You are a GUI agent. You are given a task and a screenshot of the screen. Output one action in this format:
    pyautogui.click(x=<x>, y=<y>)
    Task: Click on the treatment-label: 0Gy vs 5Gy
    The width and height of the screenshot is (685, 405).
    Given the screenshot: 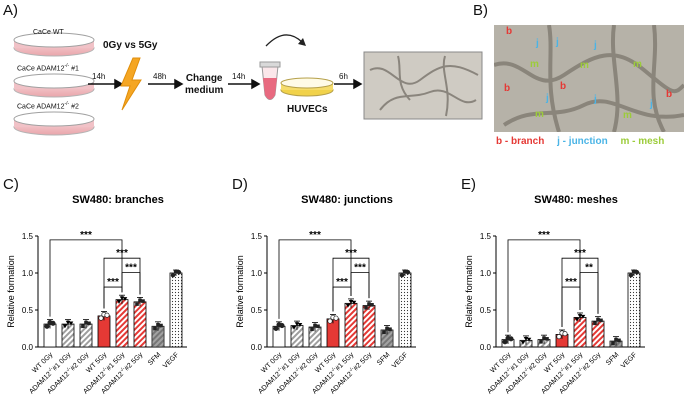 What is the action you would take?
    pyautogui.click(x=130, y=45)
    